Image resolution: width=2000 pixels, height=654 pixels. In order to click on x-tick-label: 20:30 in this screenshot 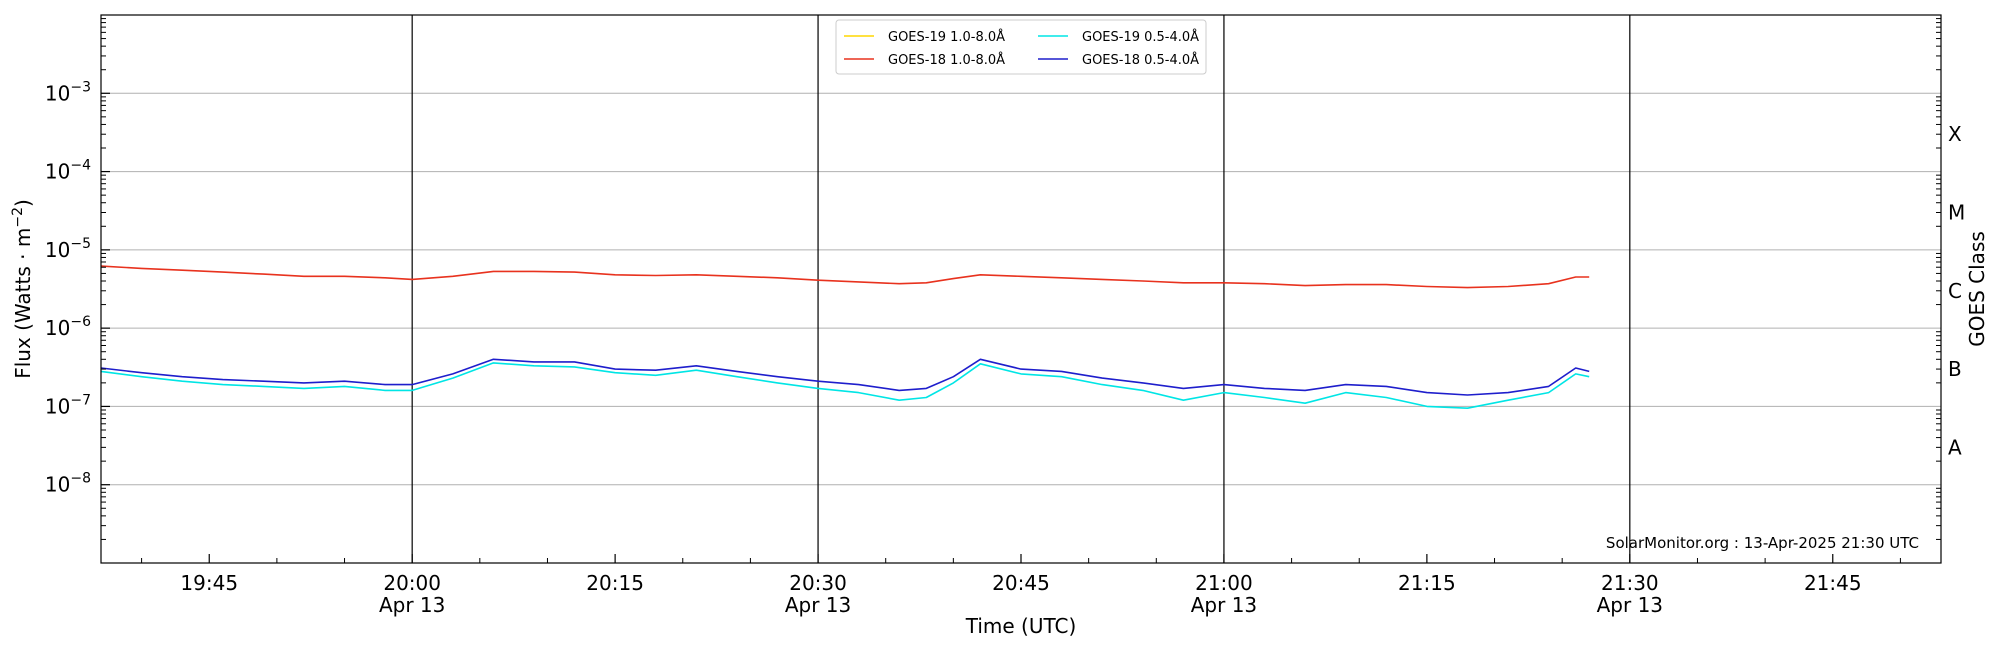, I will do `click(818, 583)`.